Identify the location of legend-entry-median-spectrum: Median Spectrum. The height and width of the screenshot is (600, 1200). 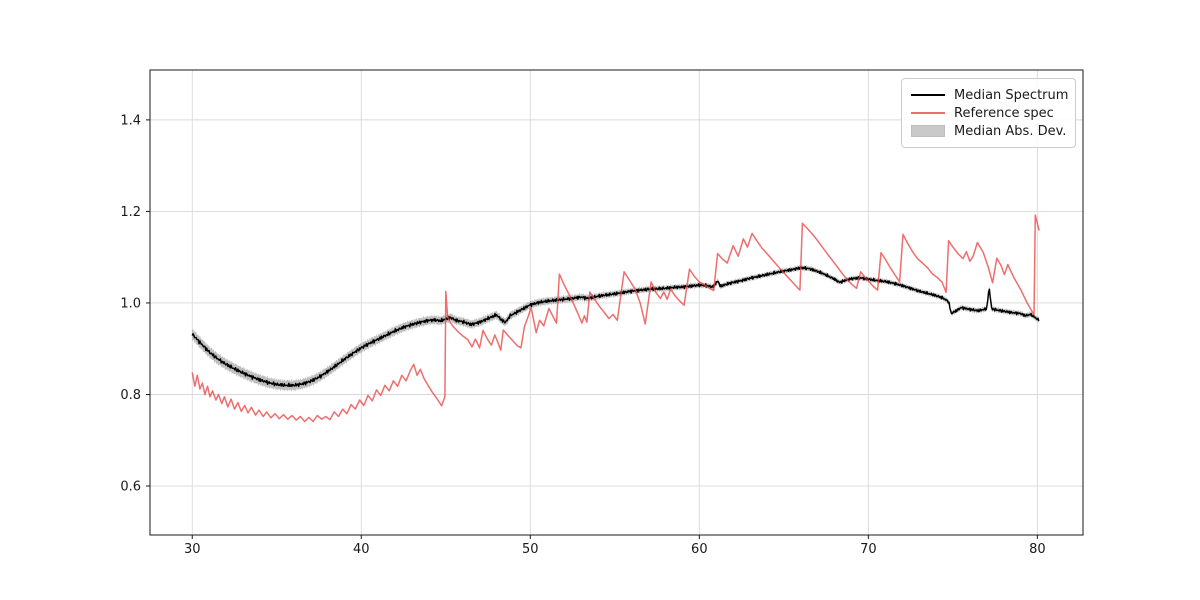
(990, 95).